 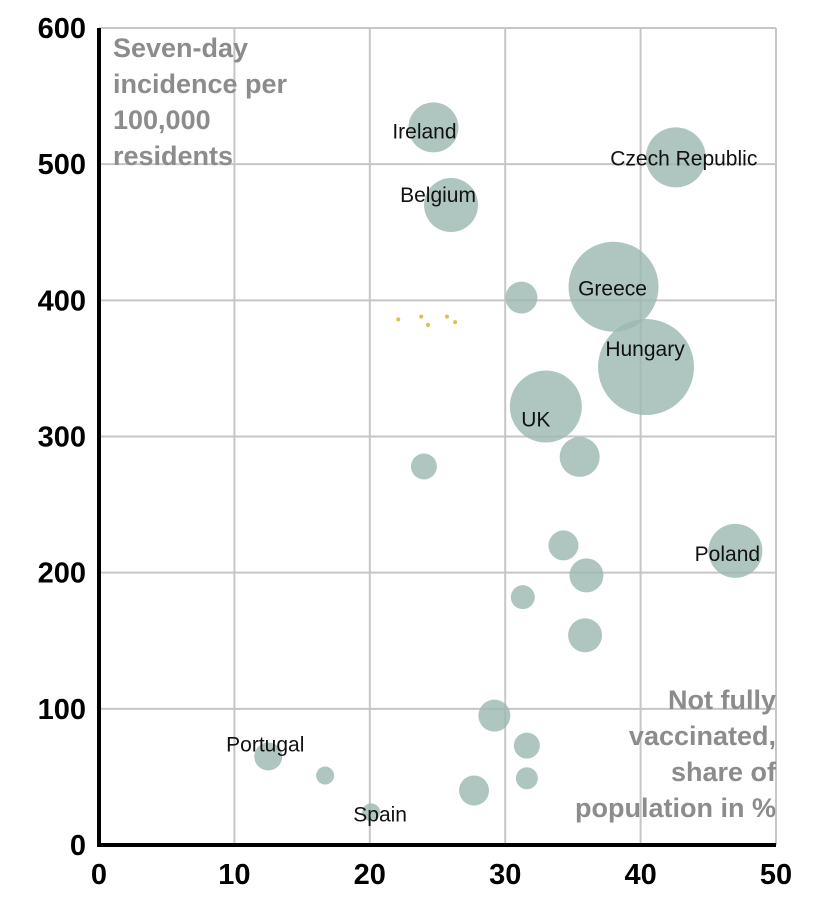 What do you see at coordinates (683, 158) in the screenshot?
I see `country-label-czech-republic: Czech Republic` at bounding box center [683, 158].